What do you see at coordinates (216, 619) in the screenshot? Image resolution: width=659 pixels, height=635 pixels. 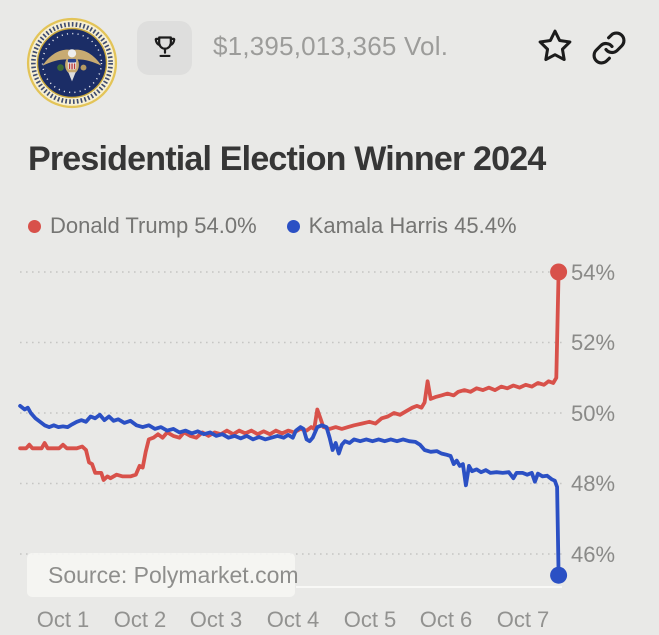 I see `x-tick-label-oct3: Oct 3` at bounding box center [216, 619].